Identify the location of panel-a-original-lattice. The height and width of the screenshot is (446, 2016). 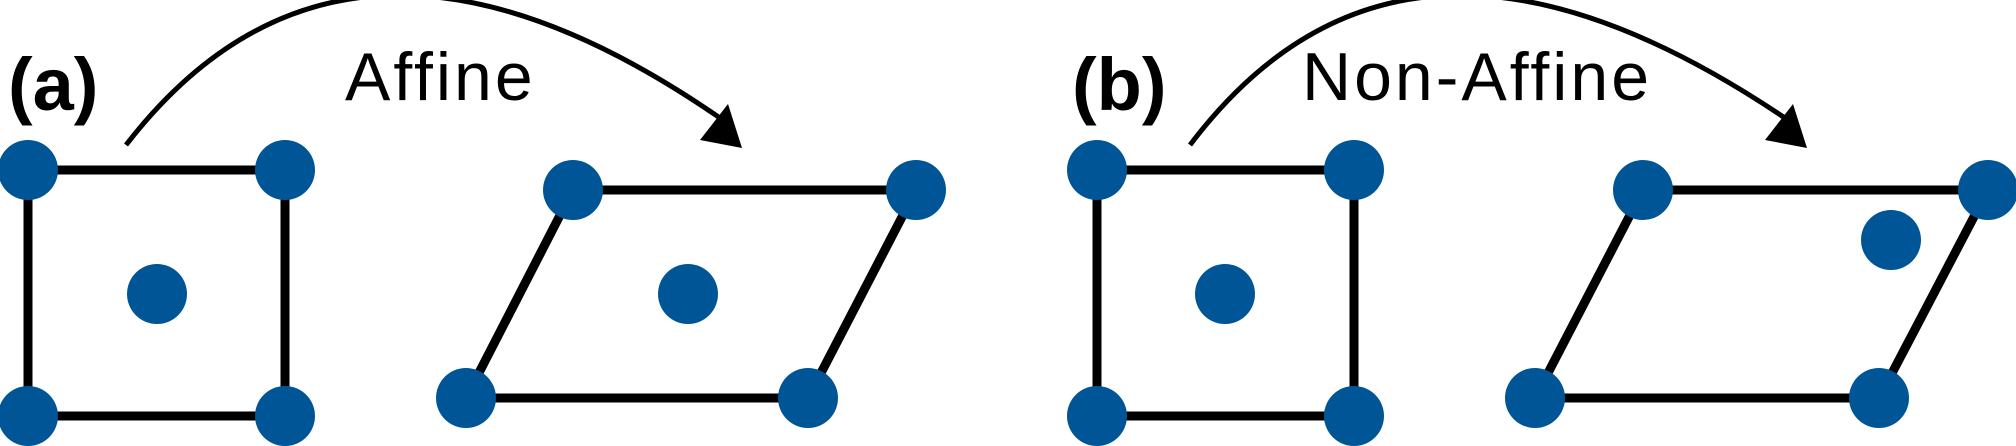
(157, 293).